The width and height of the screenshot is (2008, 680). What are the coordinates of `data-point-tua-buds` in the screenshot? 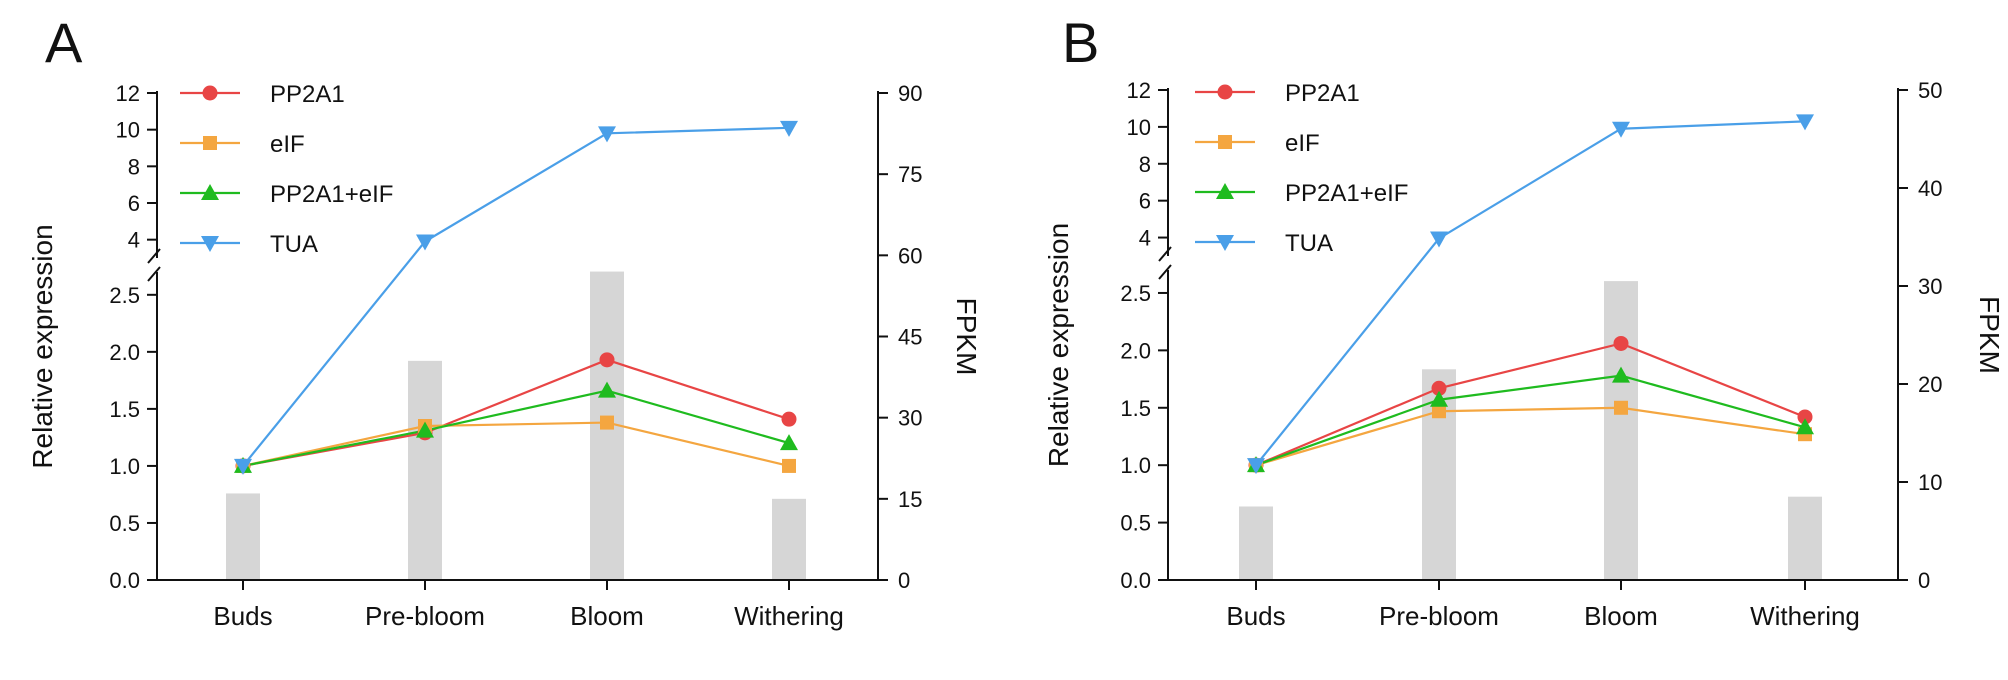 It's located at (1256, 466).